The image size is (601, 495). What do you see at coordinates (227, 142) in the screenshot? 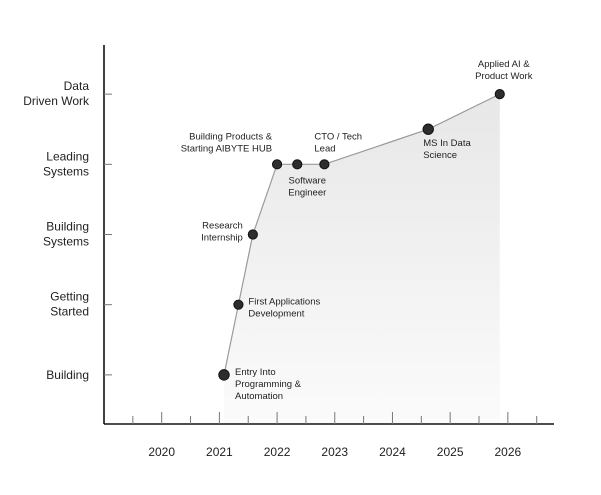
I see `point-label-4: Building Products & Starting AIBYTE HUB` at bounding box center [227, 142].